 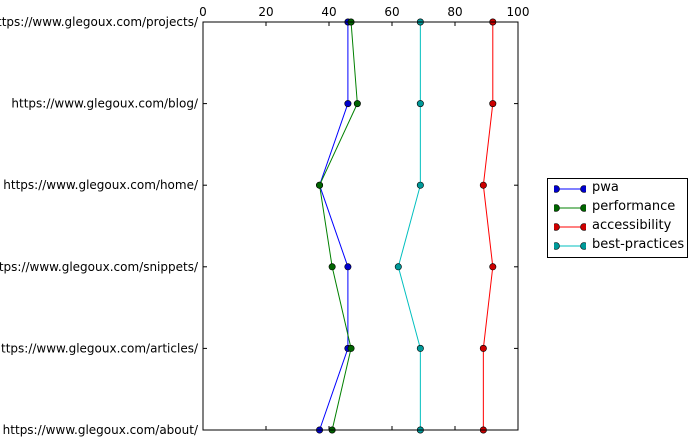 I want to click on y-tick-label: https://www.glegoux.com/articles/, so click(x=99, y=348).